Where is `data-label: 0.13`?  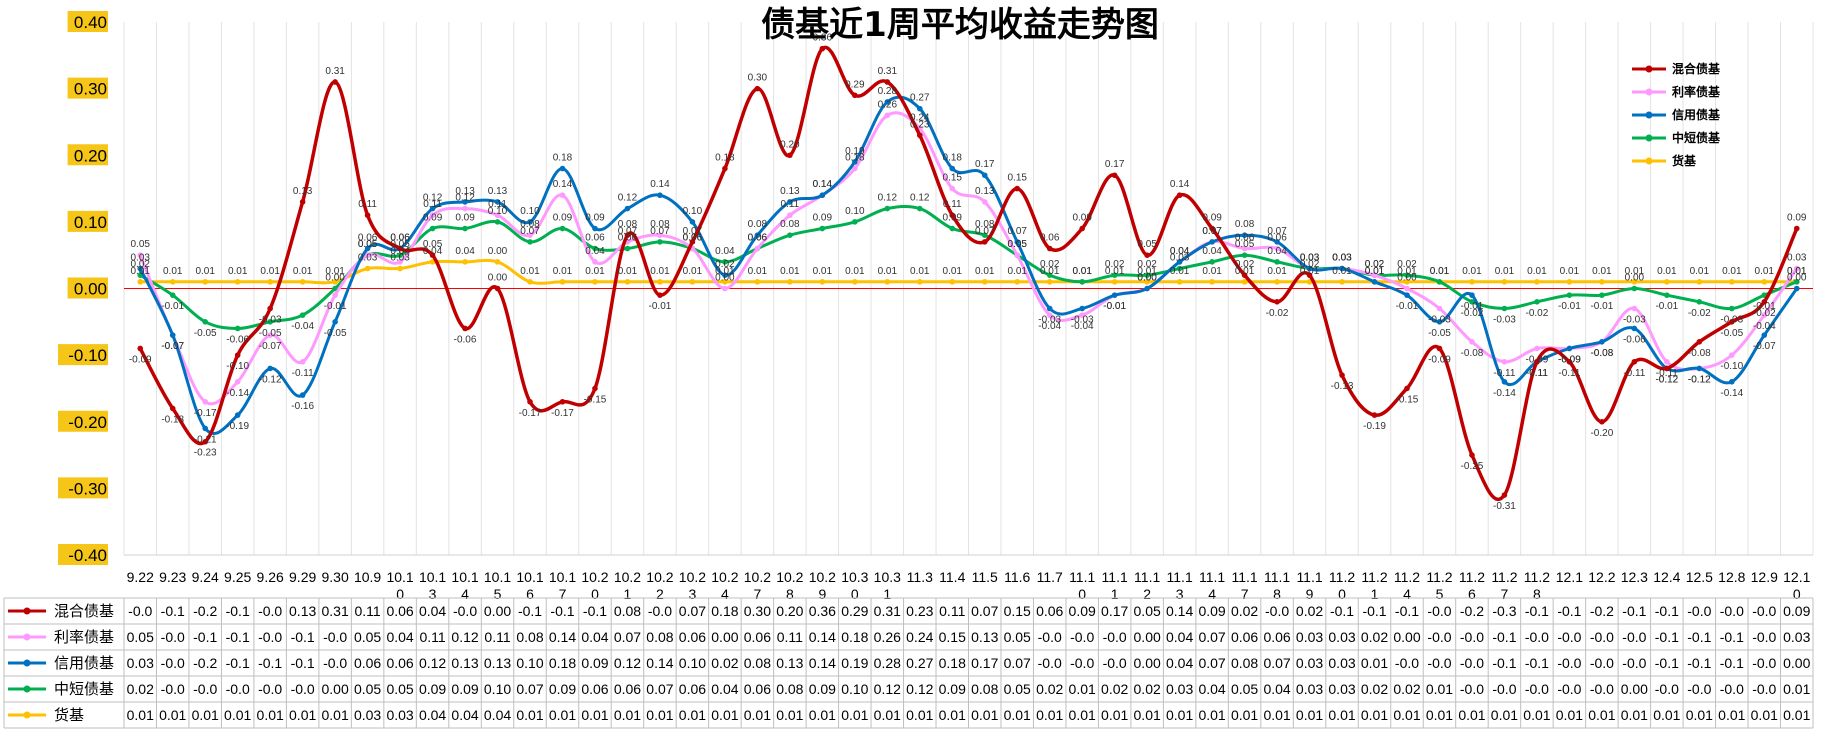 data-label: 0.13 is located at coordinates (498, 191).